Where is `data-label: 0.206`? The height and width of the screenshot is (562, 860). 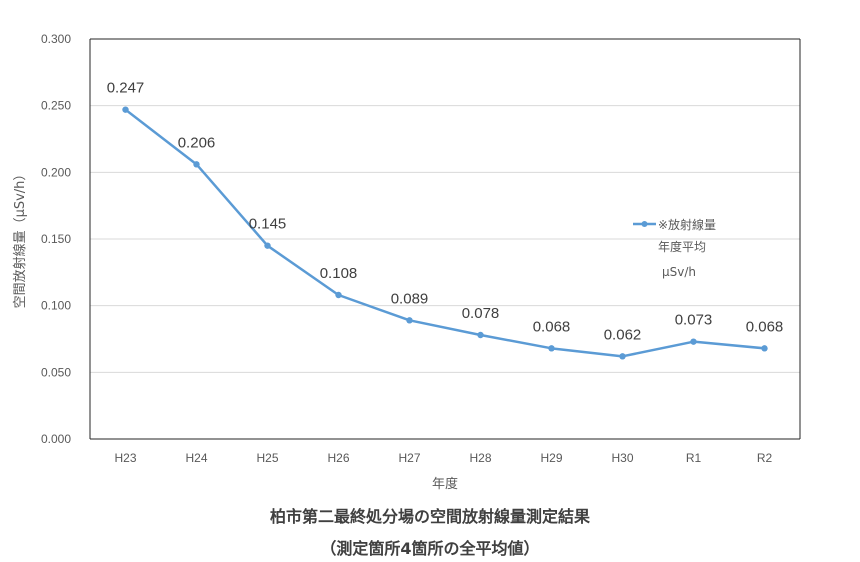
data-label: 0.206 is located at coordinates (197, 142).